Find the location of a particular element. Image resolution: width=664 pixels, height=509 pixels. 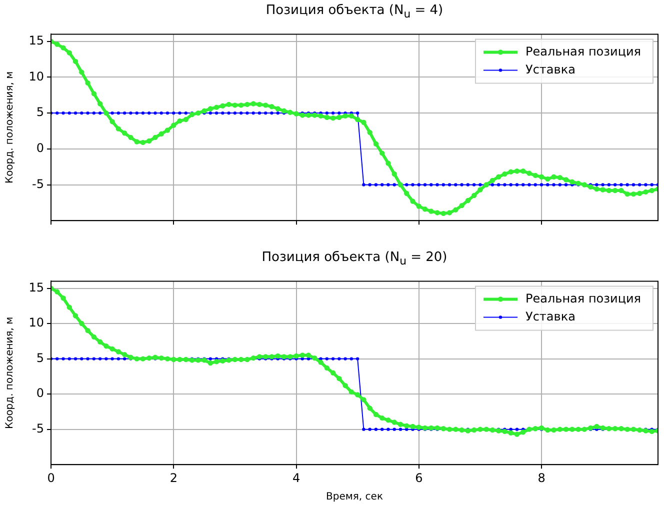

x-tick-label: 0 is located at coordinates (51, 477).